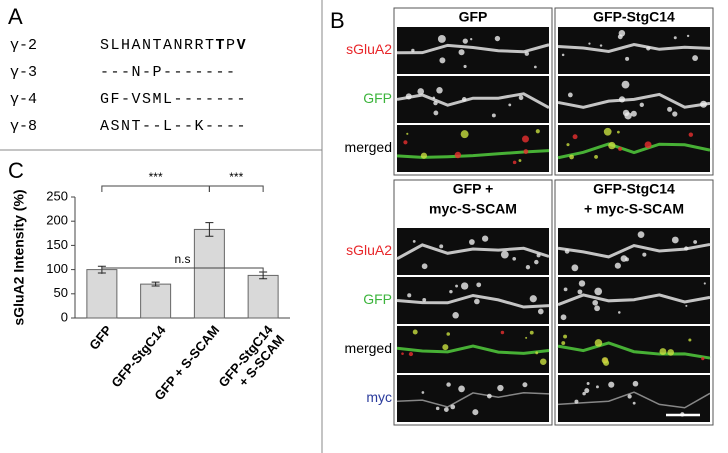  What do you see at coordinates (473, 17) in the screenshot?
I see `column-header: GFP` at bounding box center [473, 17].